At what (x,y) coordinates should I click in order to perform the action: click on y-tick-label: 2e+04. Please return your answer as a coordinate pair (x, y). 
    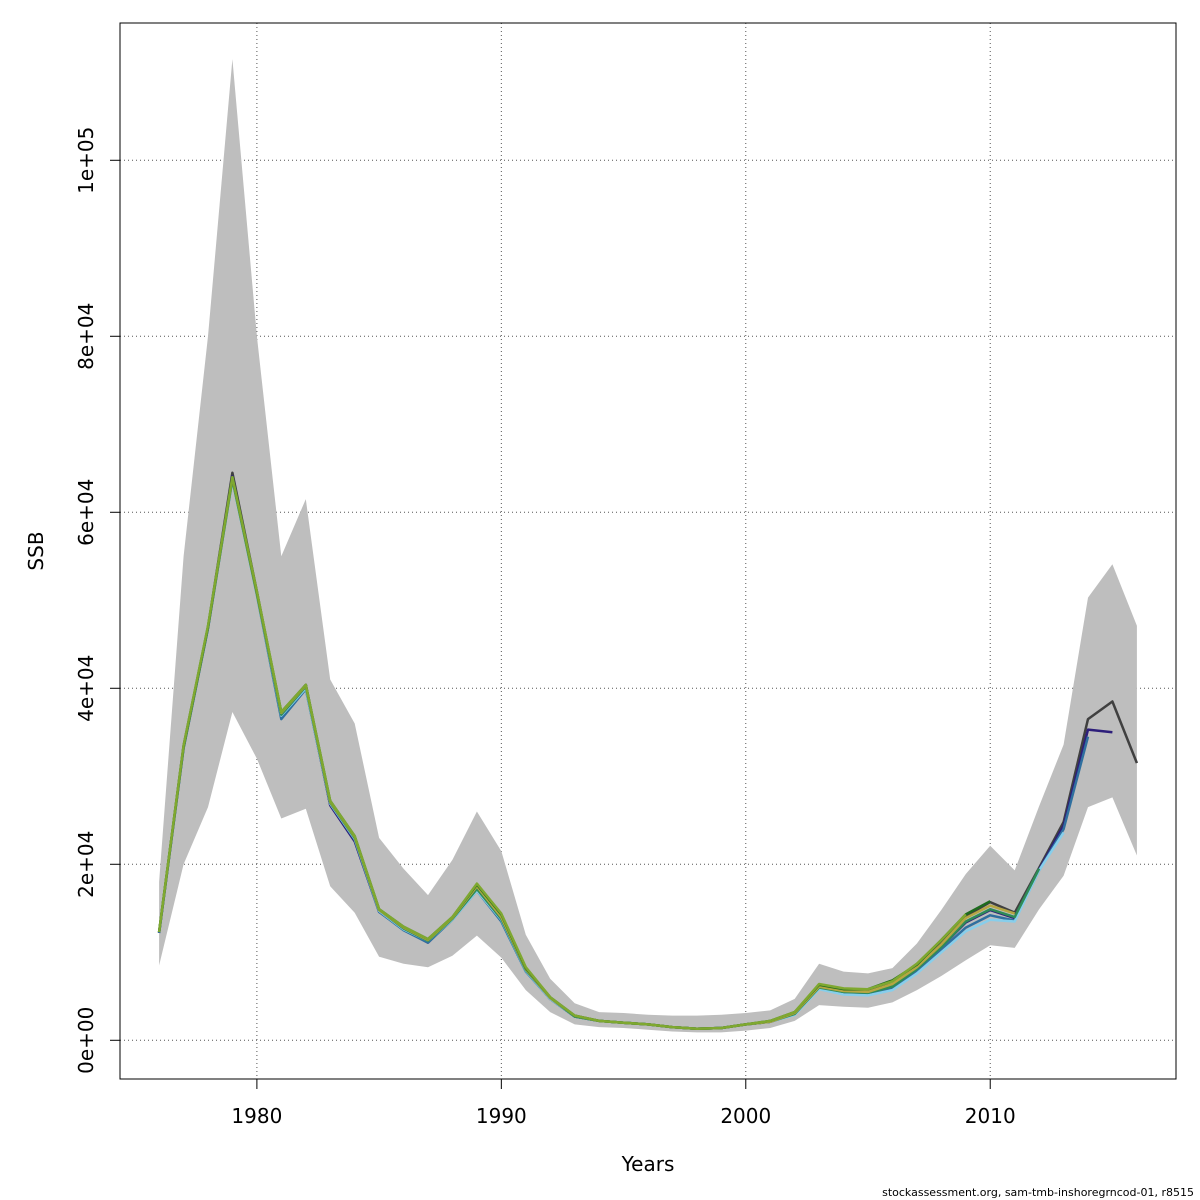
    Looking at the image, I should click on (86, 864).